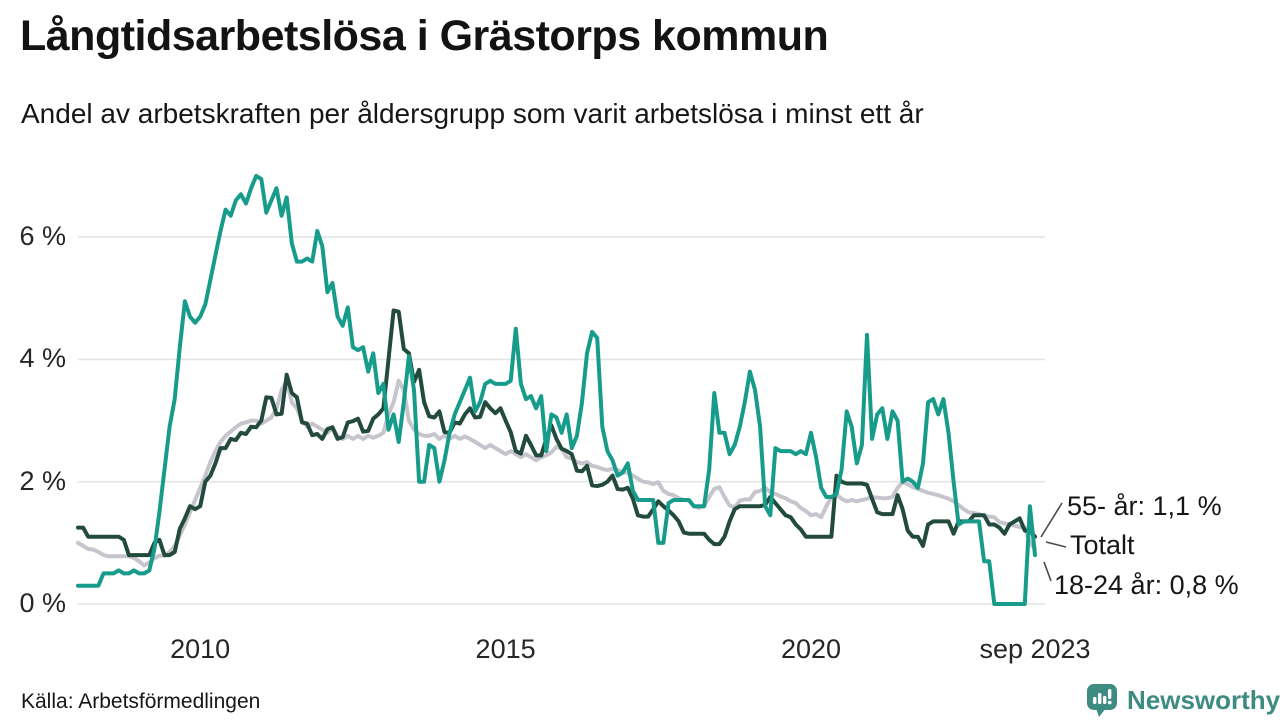 The image size is (1280, 720). What do you see at coordinates (424, 36) in the screenshot?
I see `chart-title: Långtidsarbetslösa i Grästorps kommun` at bounding box center [424, 36].